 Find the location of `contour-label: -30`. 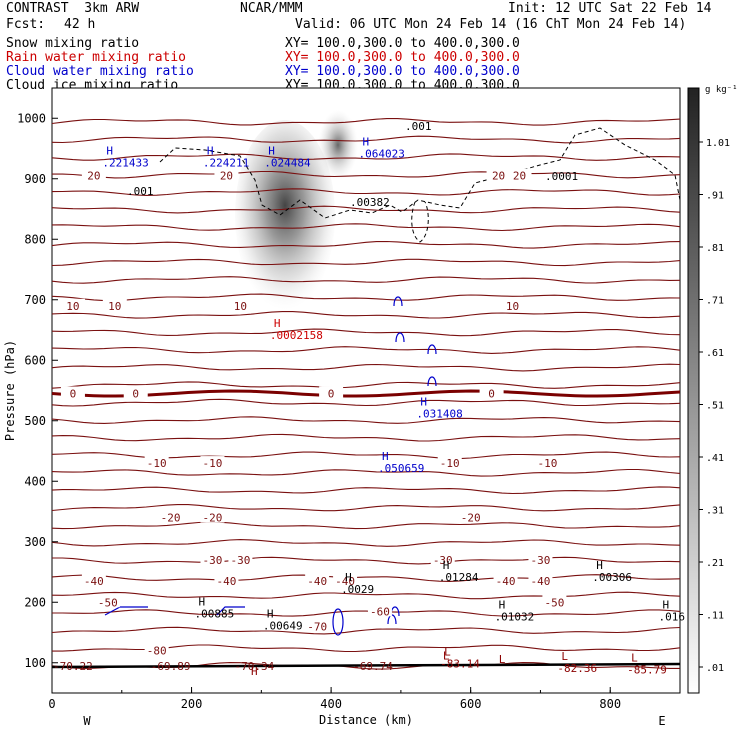

contour-label: -30 is located at coordinates (213, 560).